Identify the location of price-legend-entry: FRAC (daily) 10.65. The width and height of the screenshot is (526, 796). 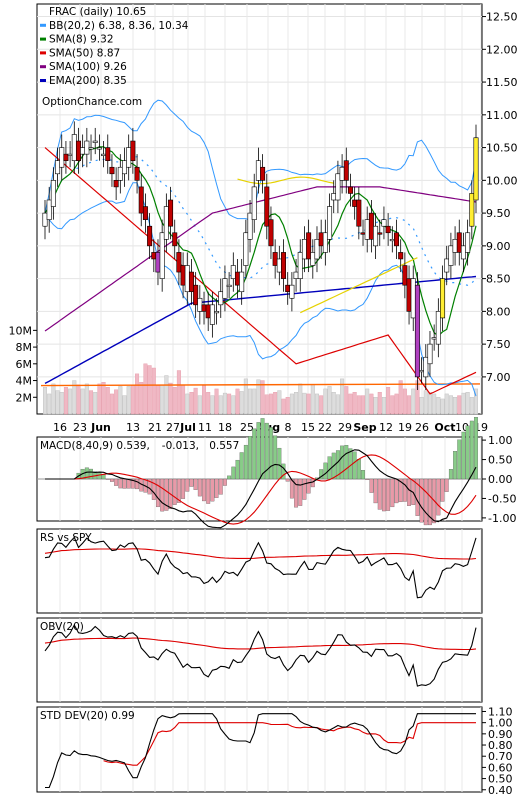
(97, 12).